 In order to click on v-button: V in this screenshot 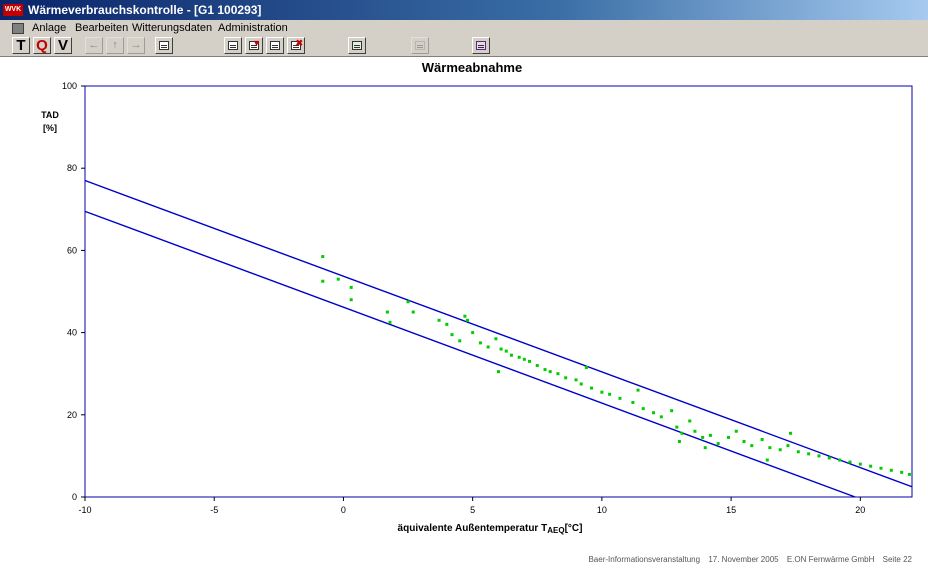, I will do `click(63, 45)`.